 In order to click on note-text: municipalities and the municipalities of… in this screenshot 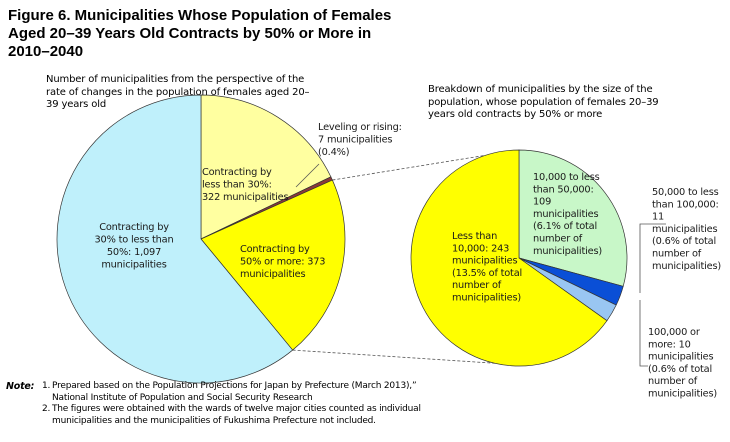, I will do `click(214, 420)`.